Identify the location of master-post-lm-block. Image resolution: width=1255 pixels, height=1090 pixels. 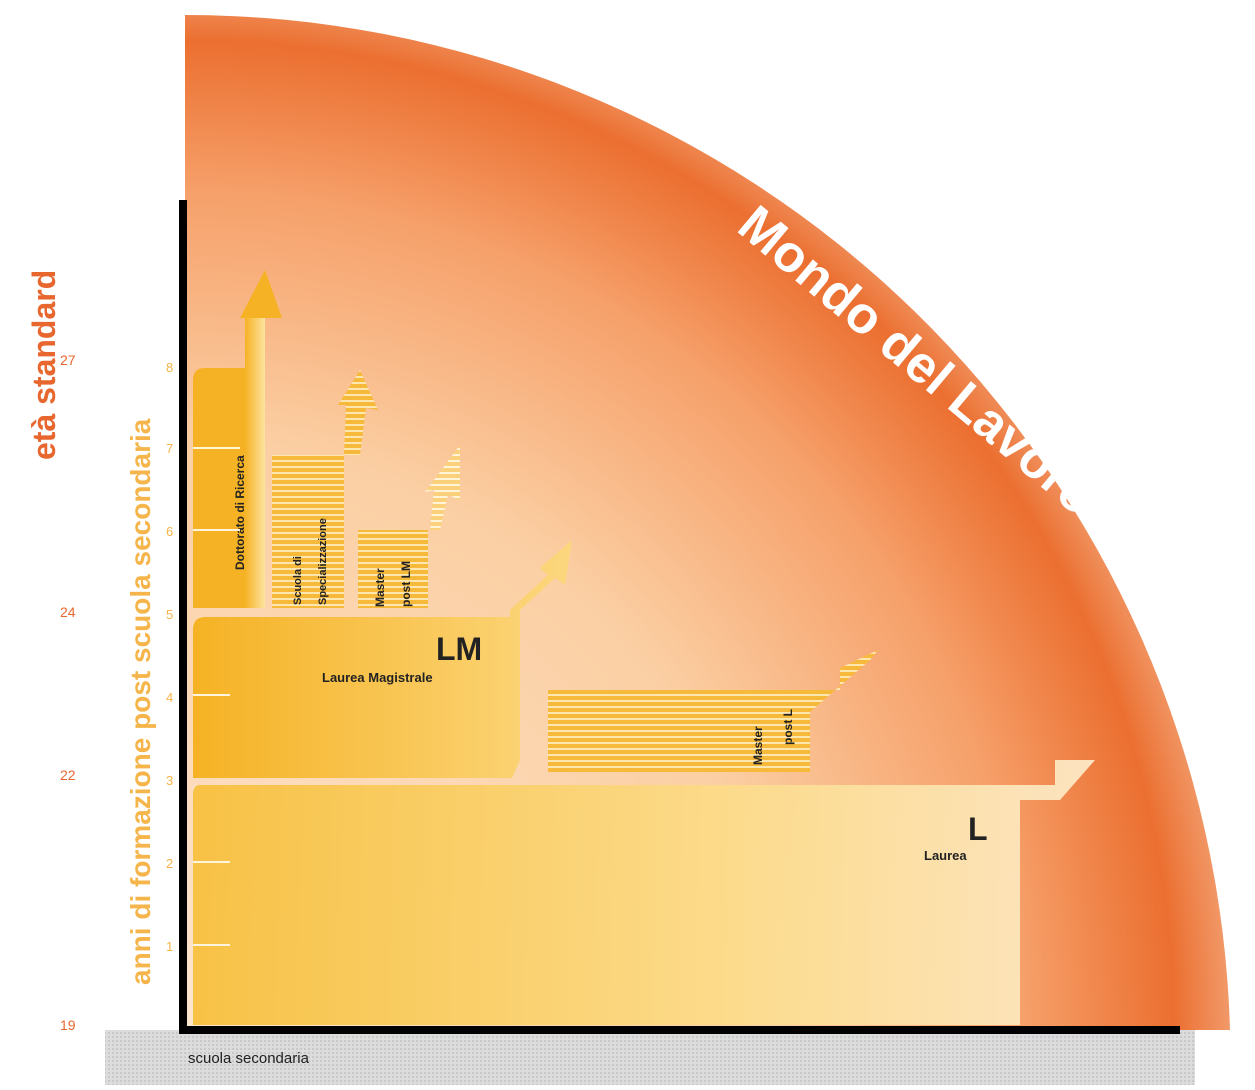
(393, 569).